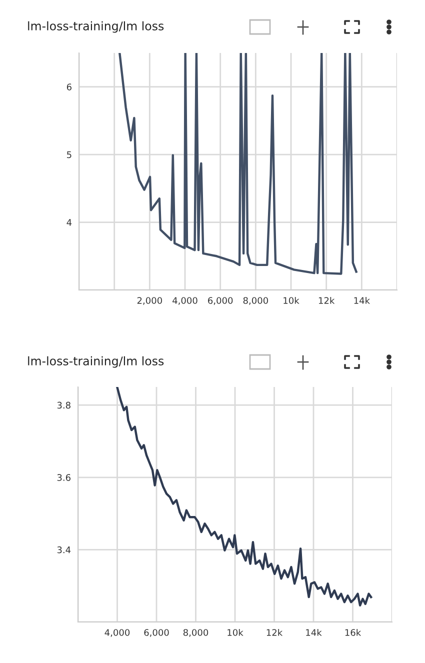 The height and width of the screenshot is (663, 425). What do you see at coordinates (149, 301) in the screenshot?
I see `x-tick-label: 2,000` at bounding box center [149, 301].